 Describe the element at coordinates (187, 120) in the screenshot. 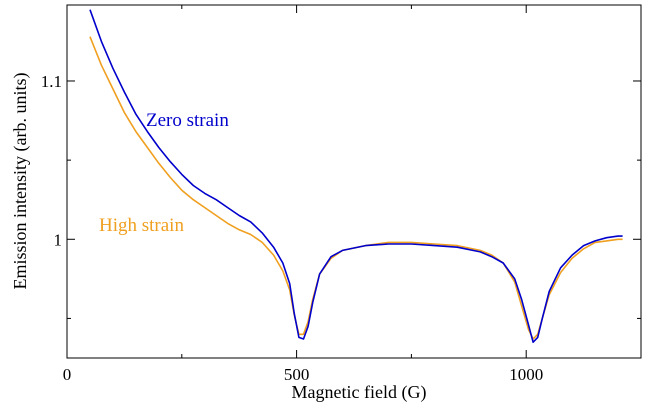

I see `series-label-zero-strain: Zero strain` at that location.